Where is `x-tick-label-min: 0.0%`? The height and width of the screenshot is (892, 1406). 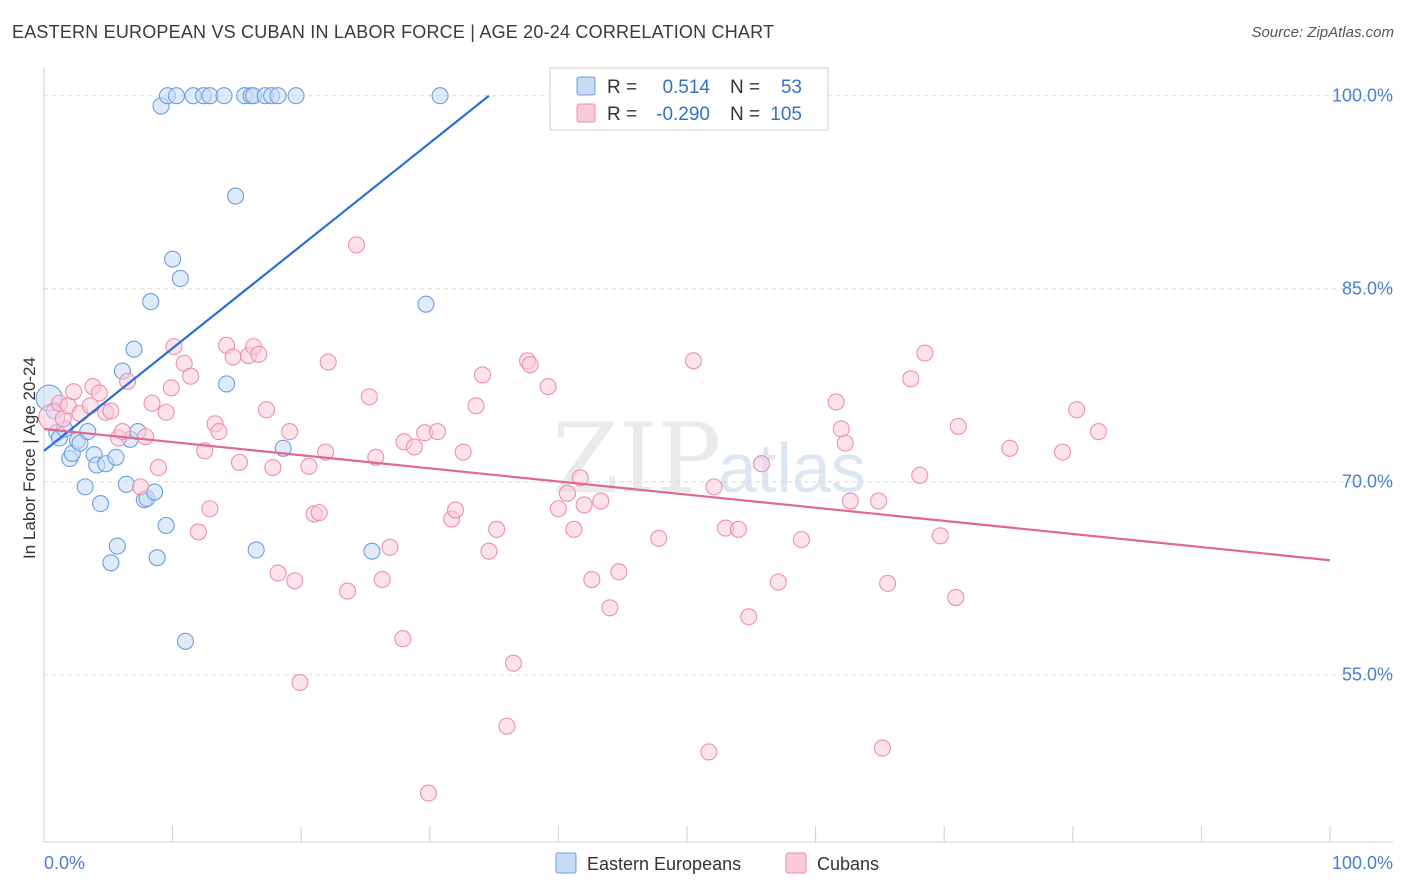 x-tick-label-min: 0.0% is located at coordinates (64, 863).